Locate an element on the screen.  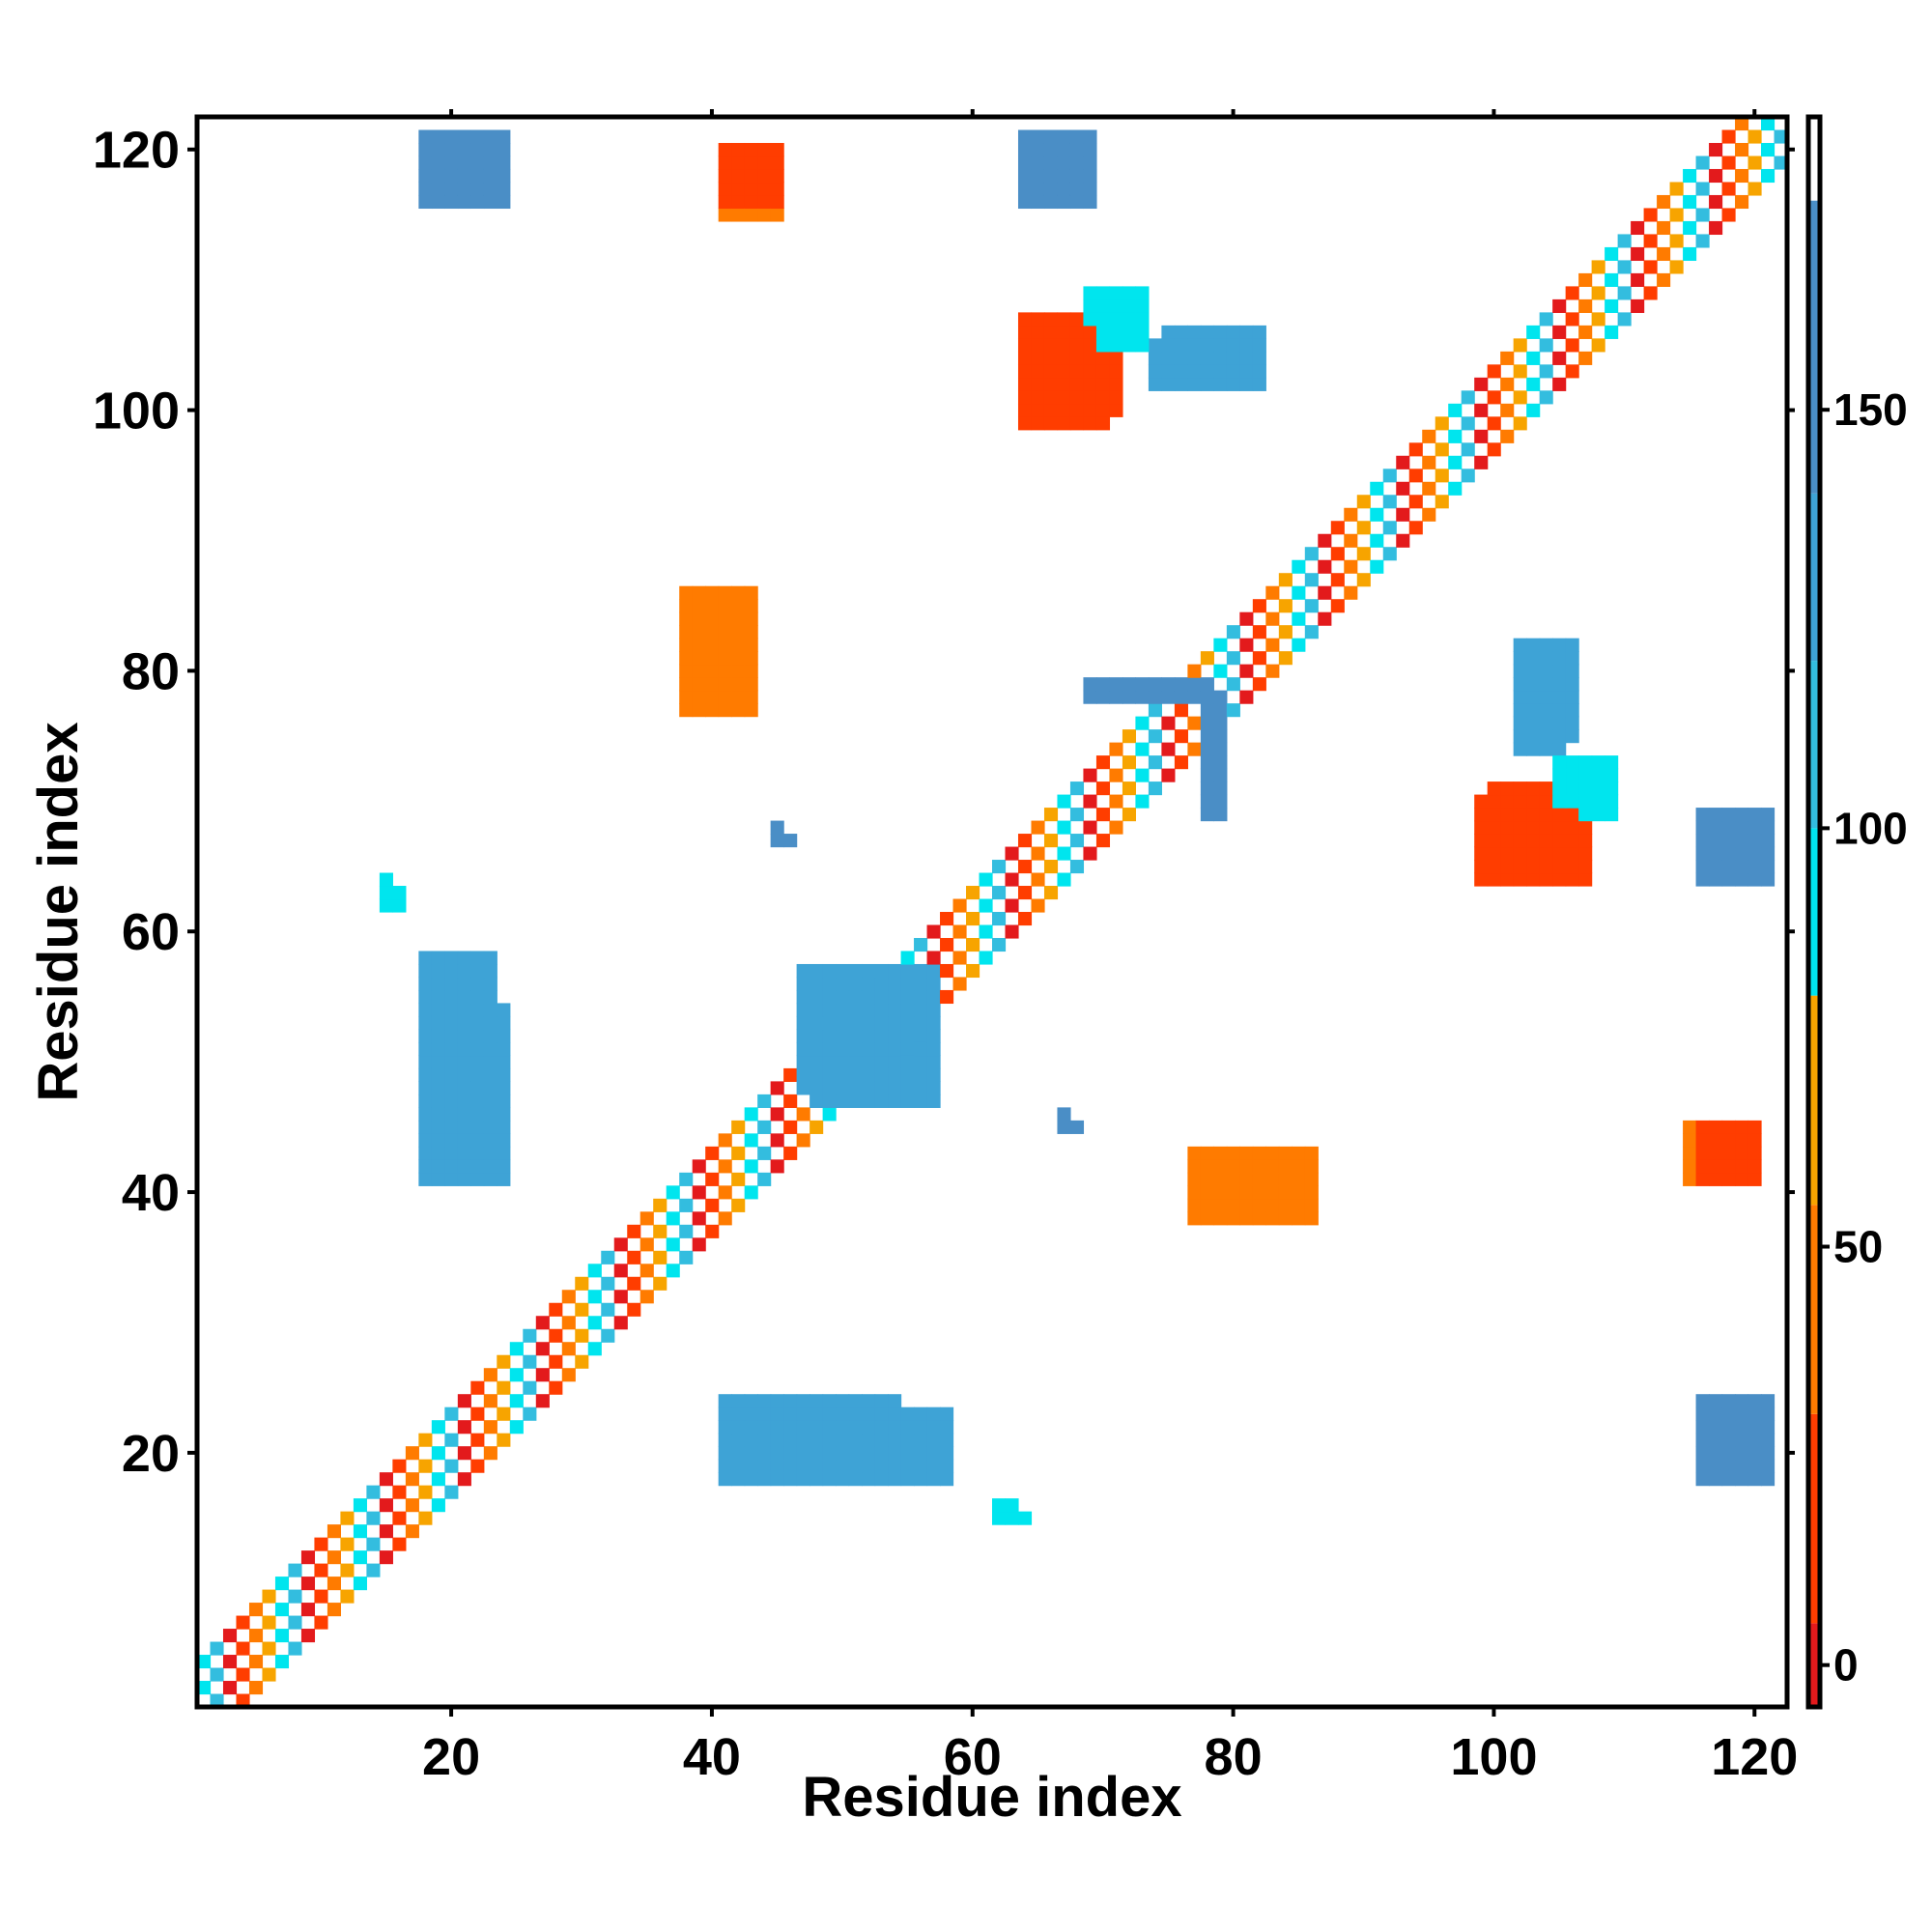
x-tick-label: 20 is located at coordinates (451, 1757).